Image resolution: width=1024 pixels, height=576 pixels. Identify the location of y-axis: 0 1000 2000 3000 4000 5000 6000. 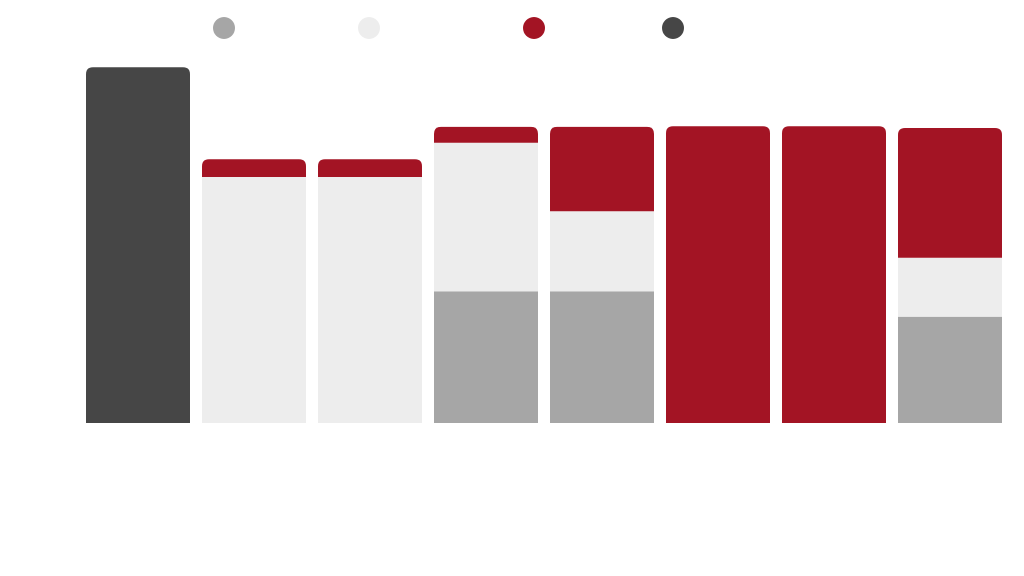
(55, 246).